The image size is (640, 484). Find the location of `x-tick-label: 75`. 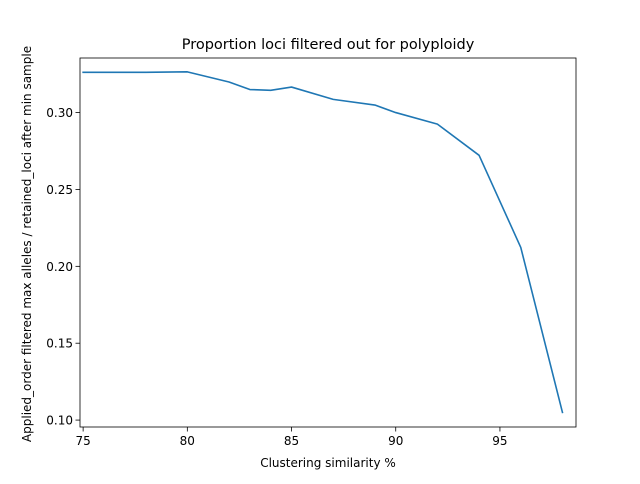

x-tick-label: 75 is located at coordinates (82, 441).